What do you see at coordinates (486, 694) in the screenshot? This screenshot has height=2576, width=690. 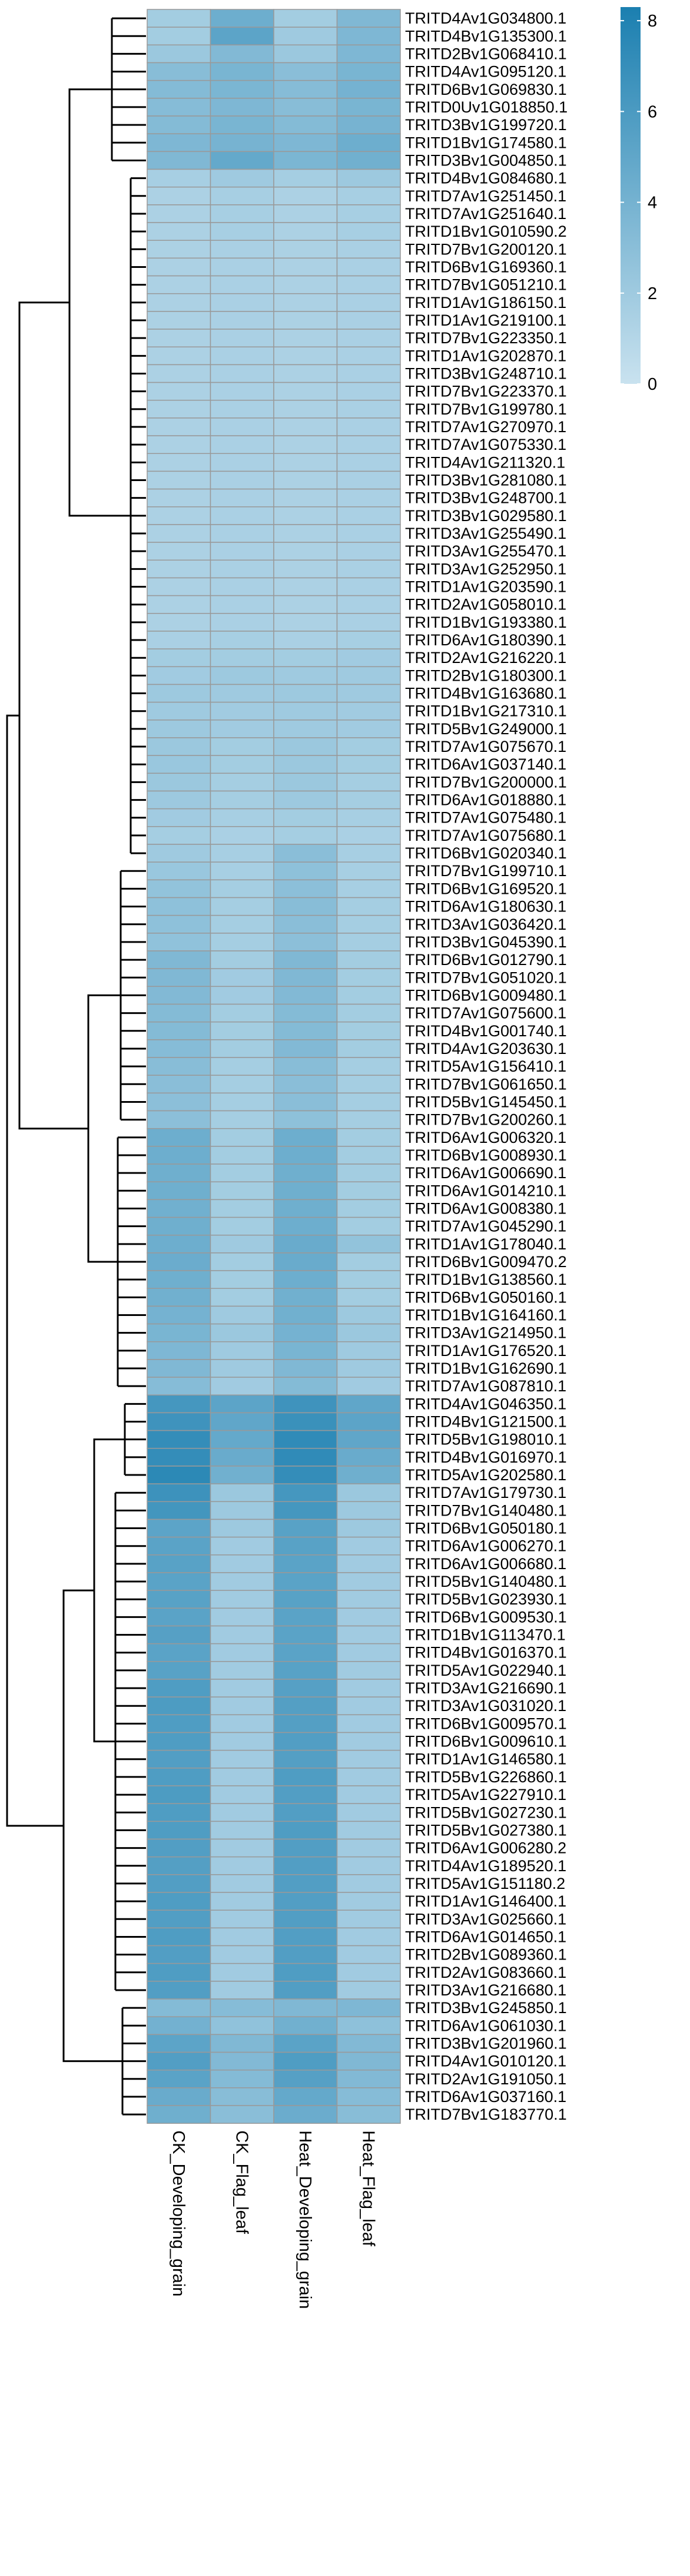 I see `row-label: TRITD4Bv1G163680.1` at bounding box center [486, 694].